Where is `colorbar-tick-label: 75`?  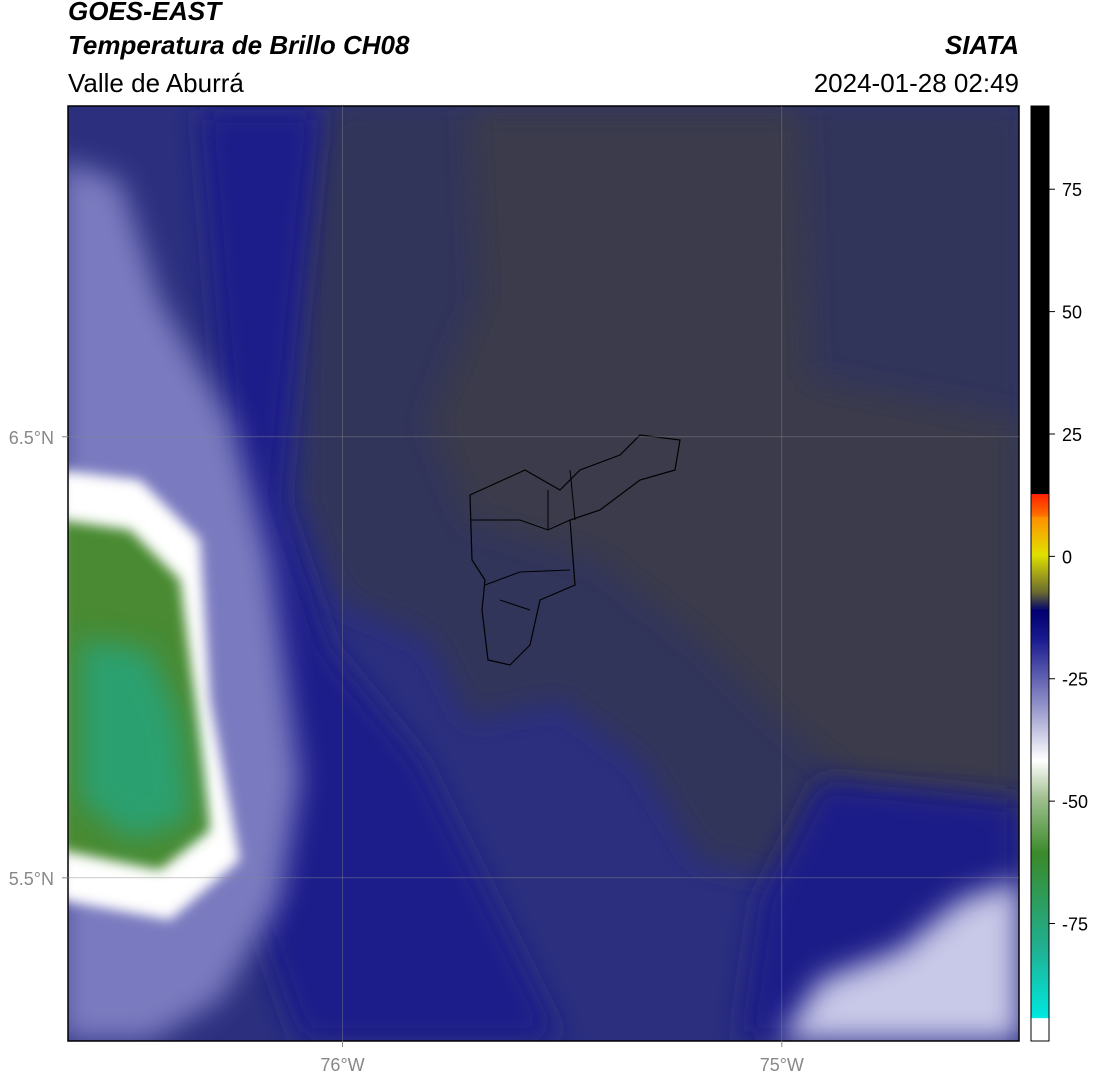
colorbar-tick-label: 75 is located at coordinates (1072, 190).